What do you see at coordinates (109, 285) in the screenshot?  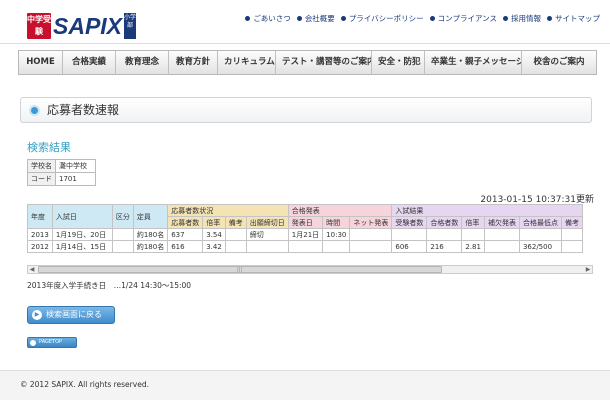 I see `enrollment-schedule: 2013年度入学手続き日 …1/24 14:30～15:00` at bounding box center [109, 285].